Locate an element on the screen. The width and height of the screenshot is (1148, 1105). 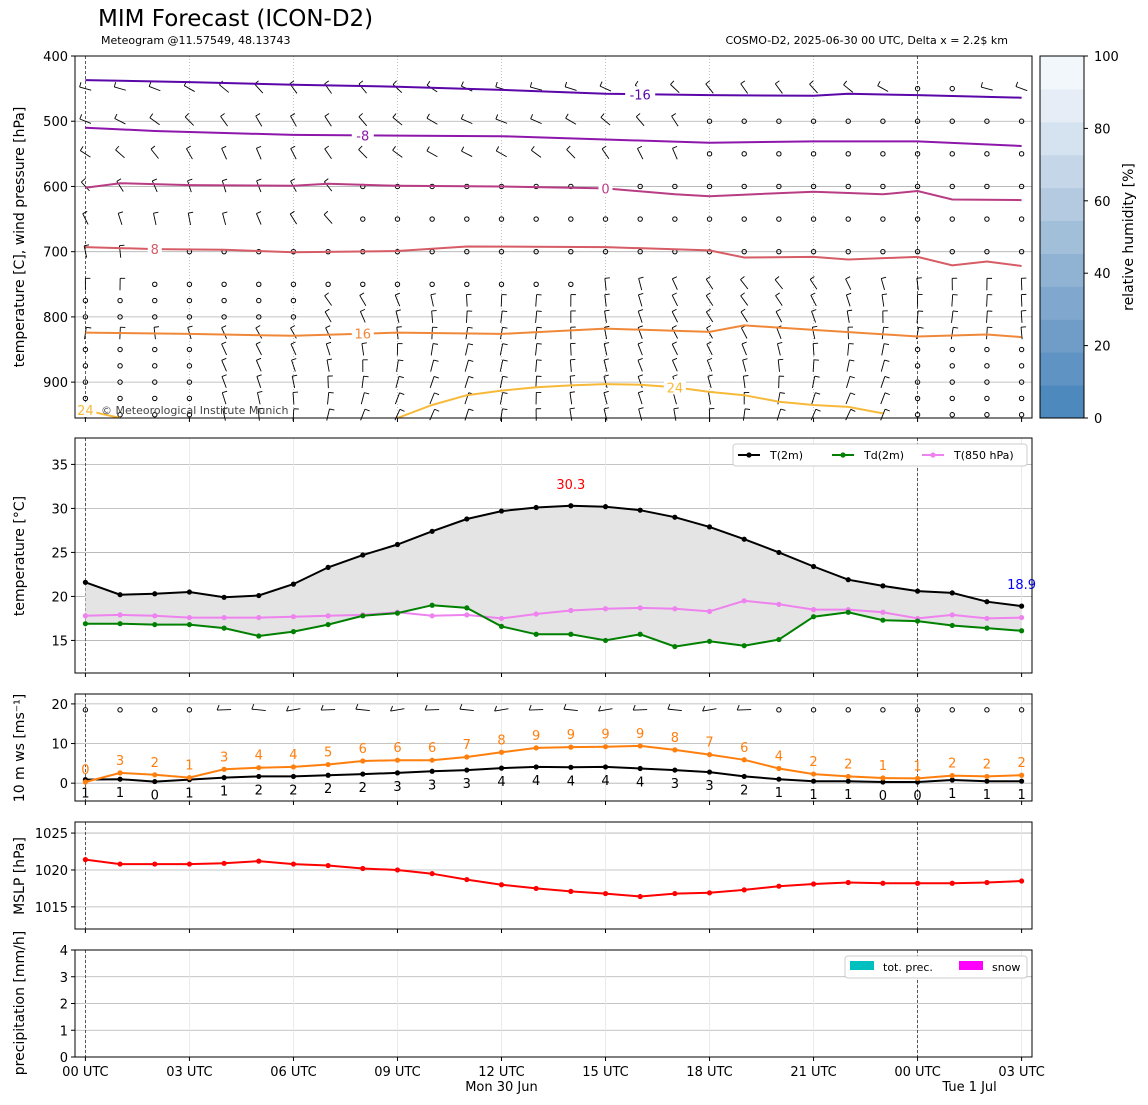
gust-value-label: 6 is located at coordinates (397, 748).